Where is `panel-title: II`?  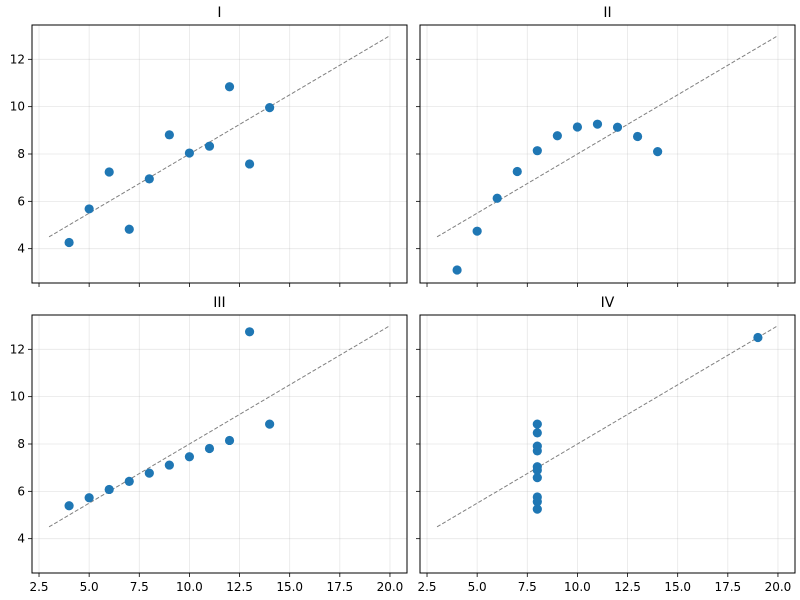 panel-title: II is located at coordinates (607, 13).